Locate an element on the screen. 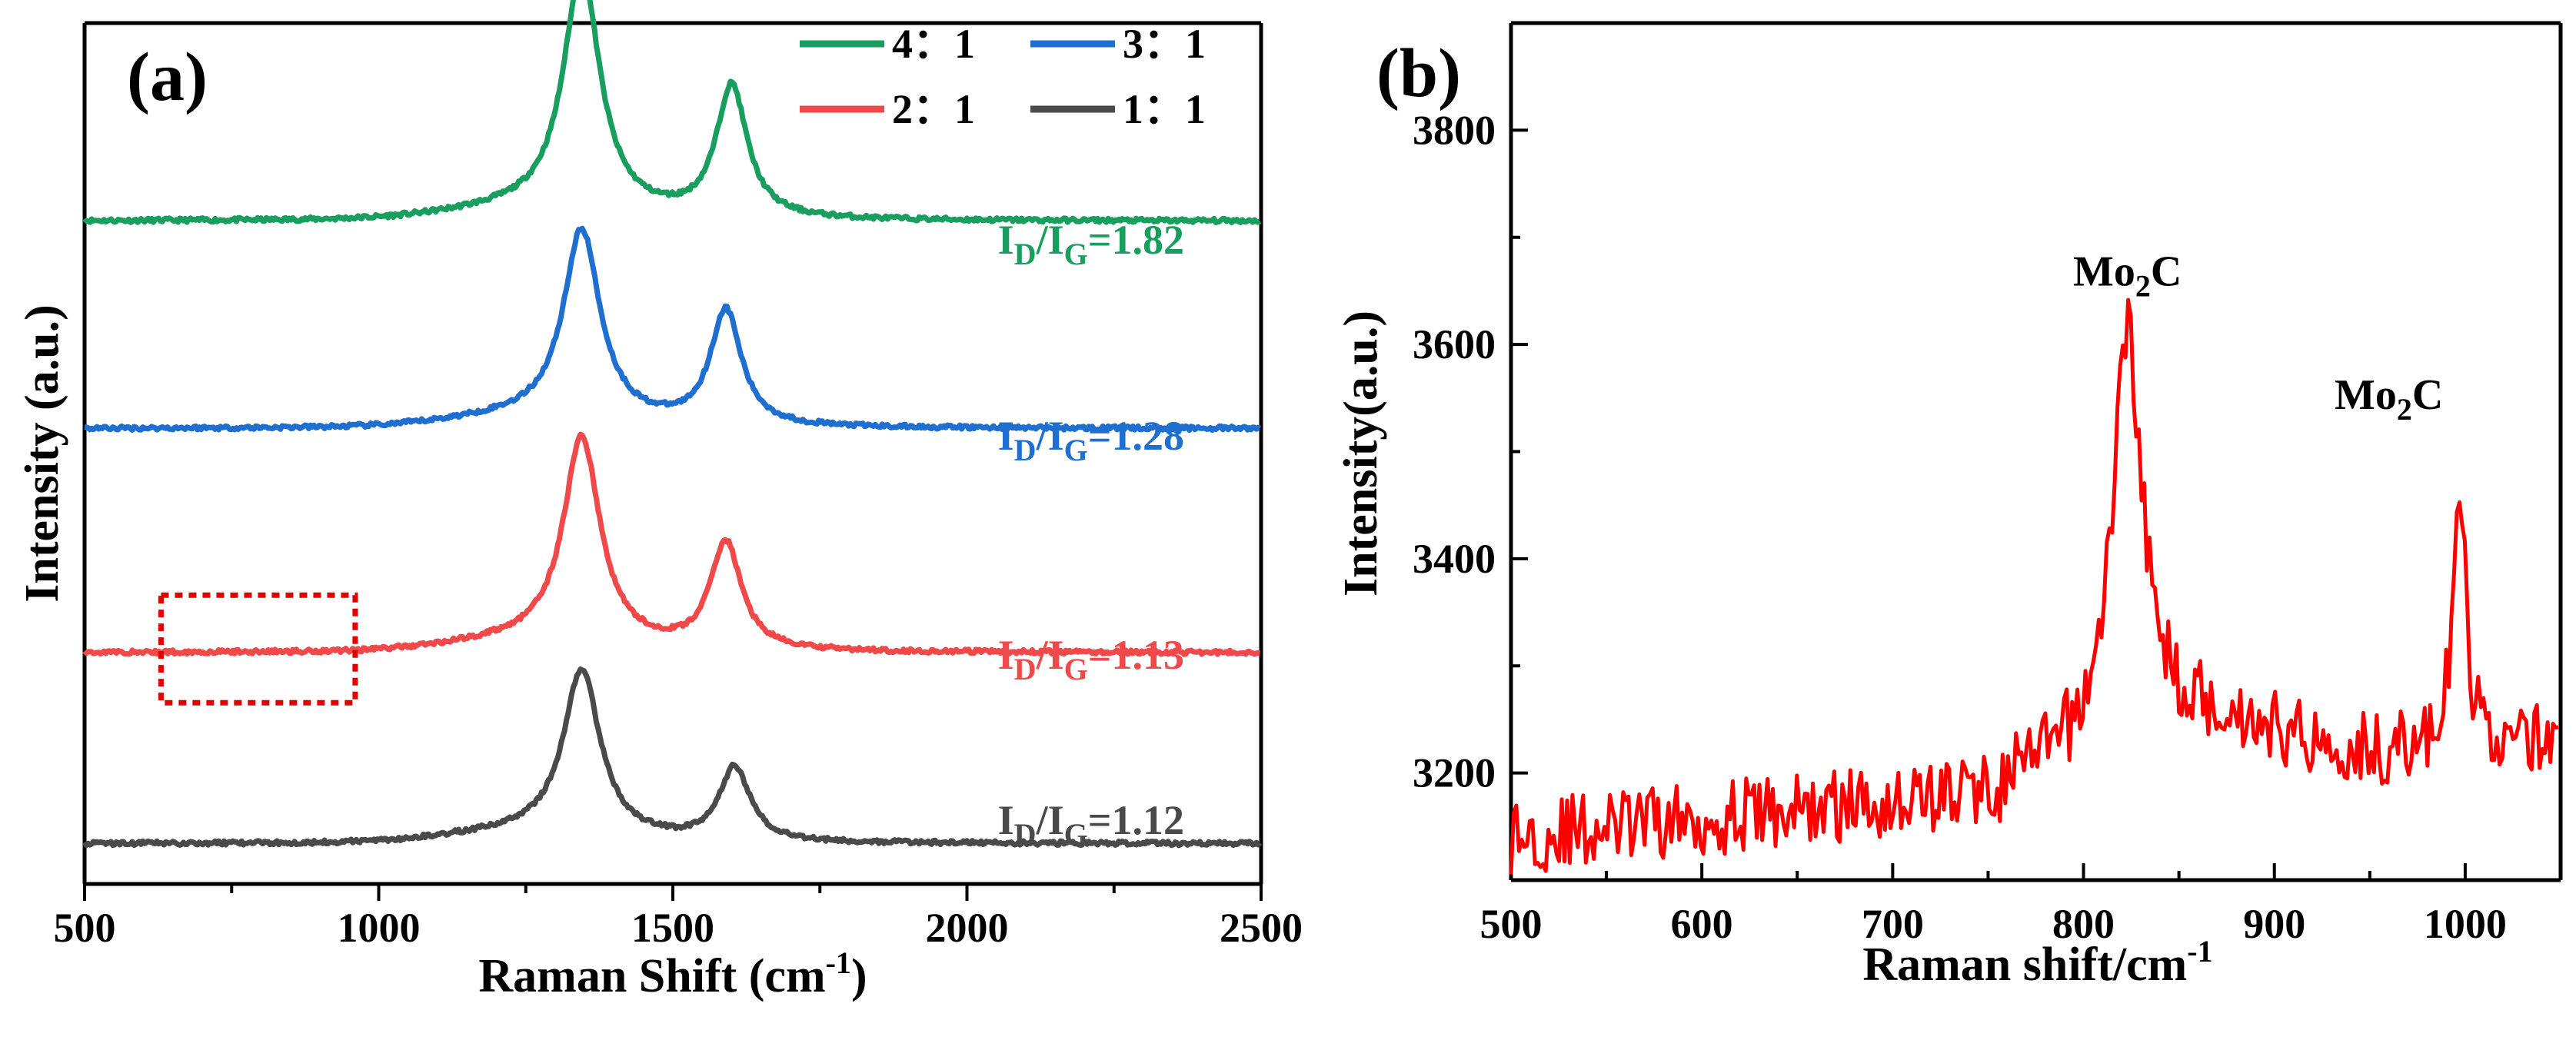 The height and width of the screenshot is (1040, 2576). legend-label-1: 4：1 is located at coordinates (934, 44).